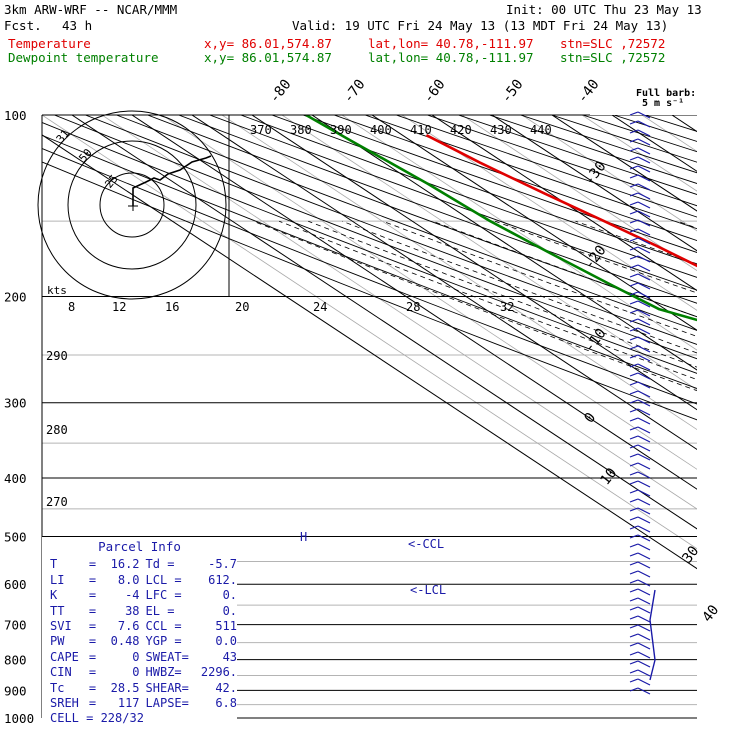 The height and width of the screenshot is (740, 740). I want to click on wind-barbs, so click(642, 403).